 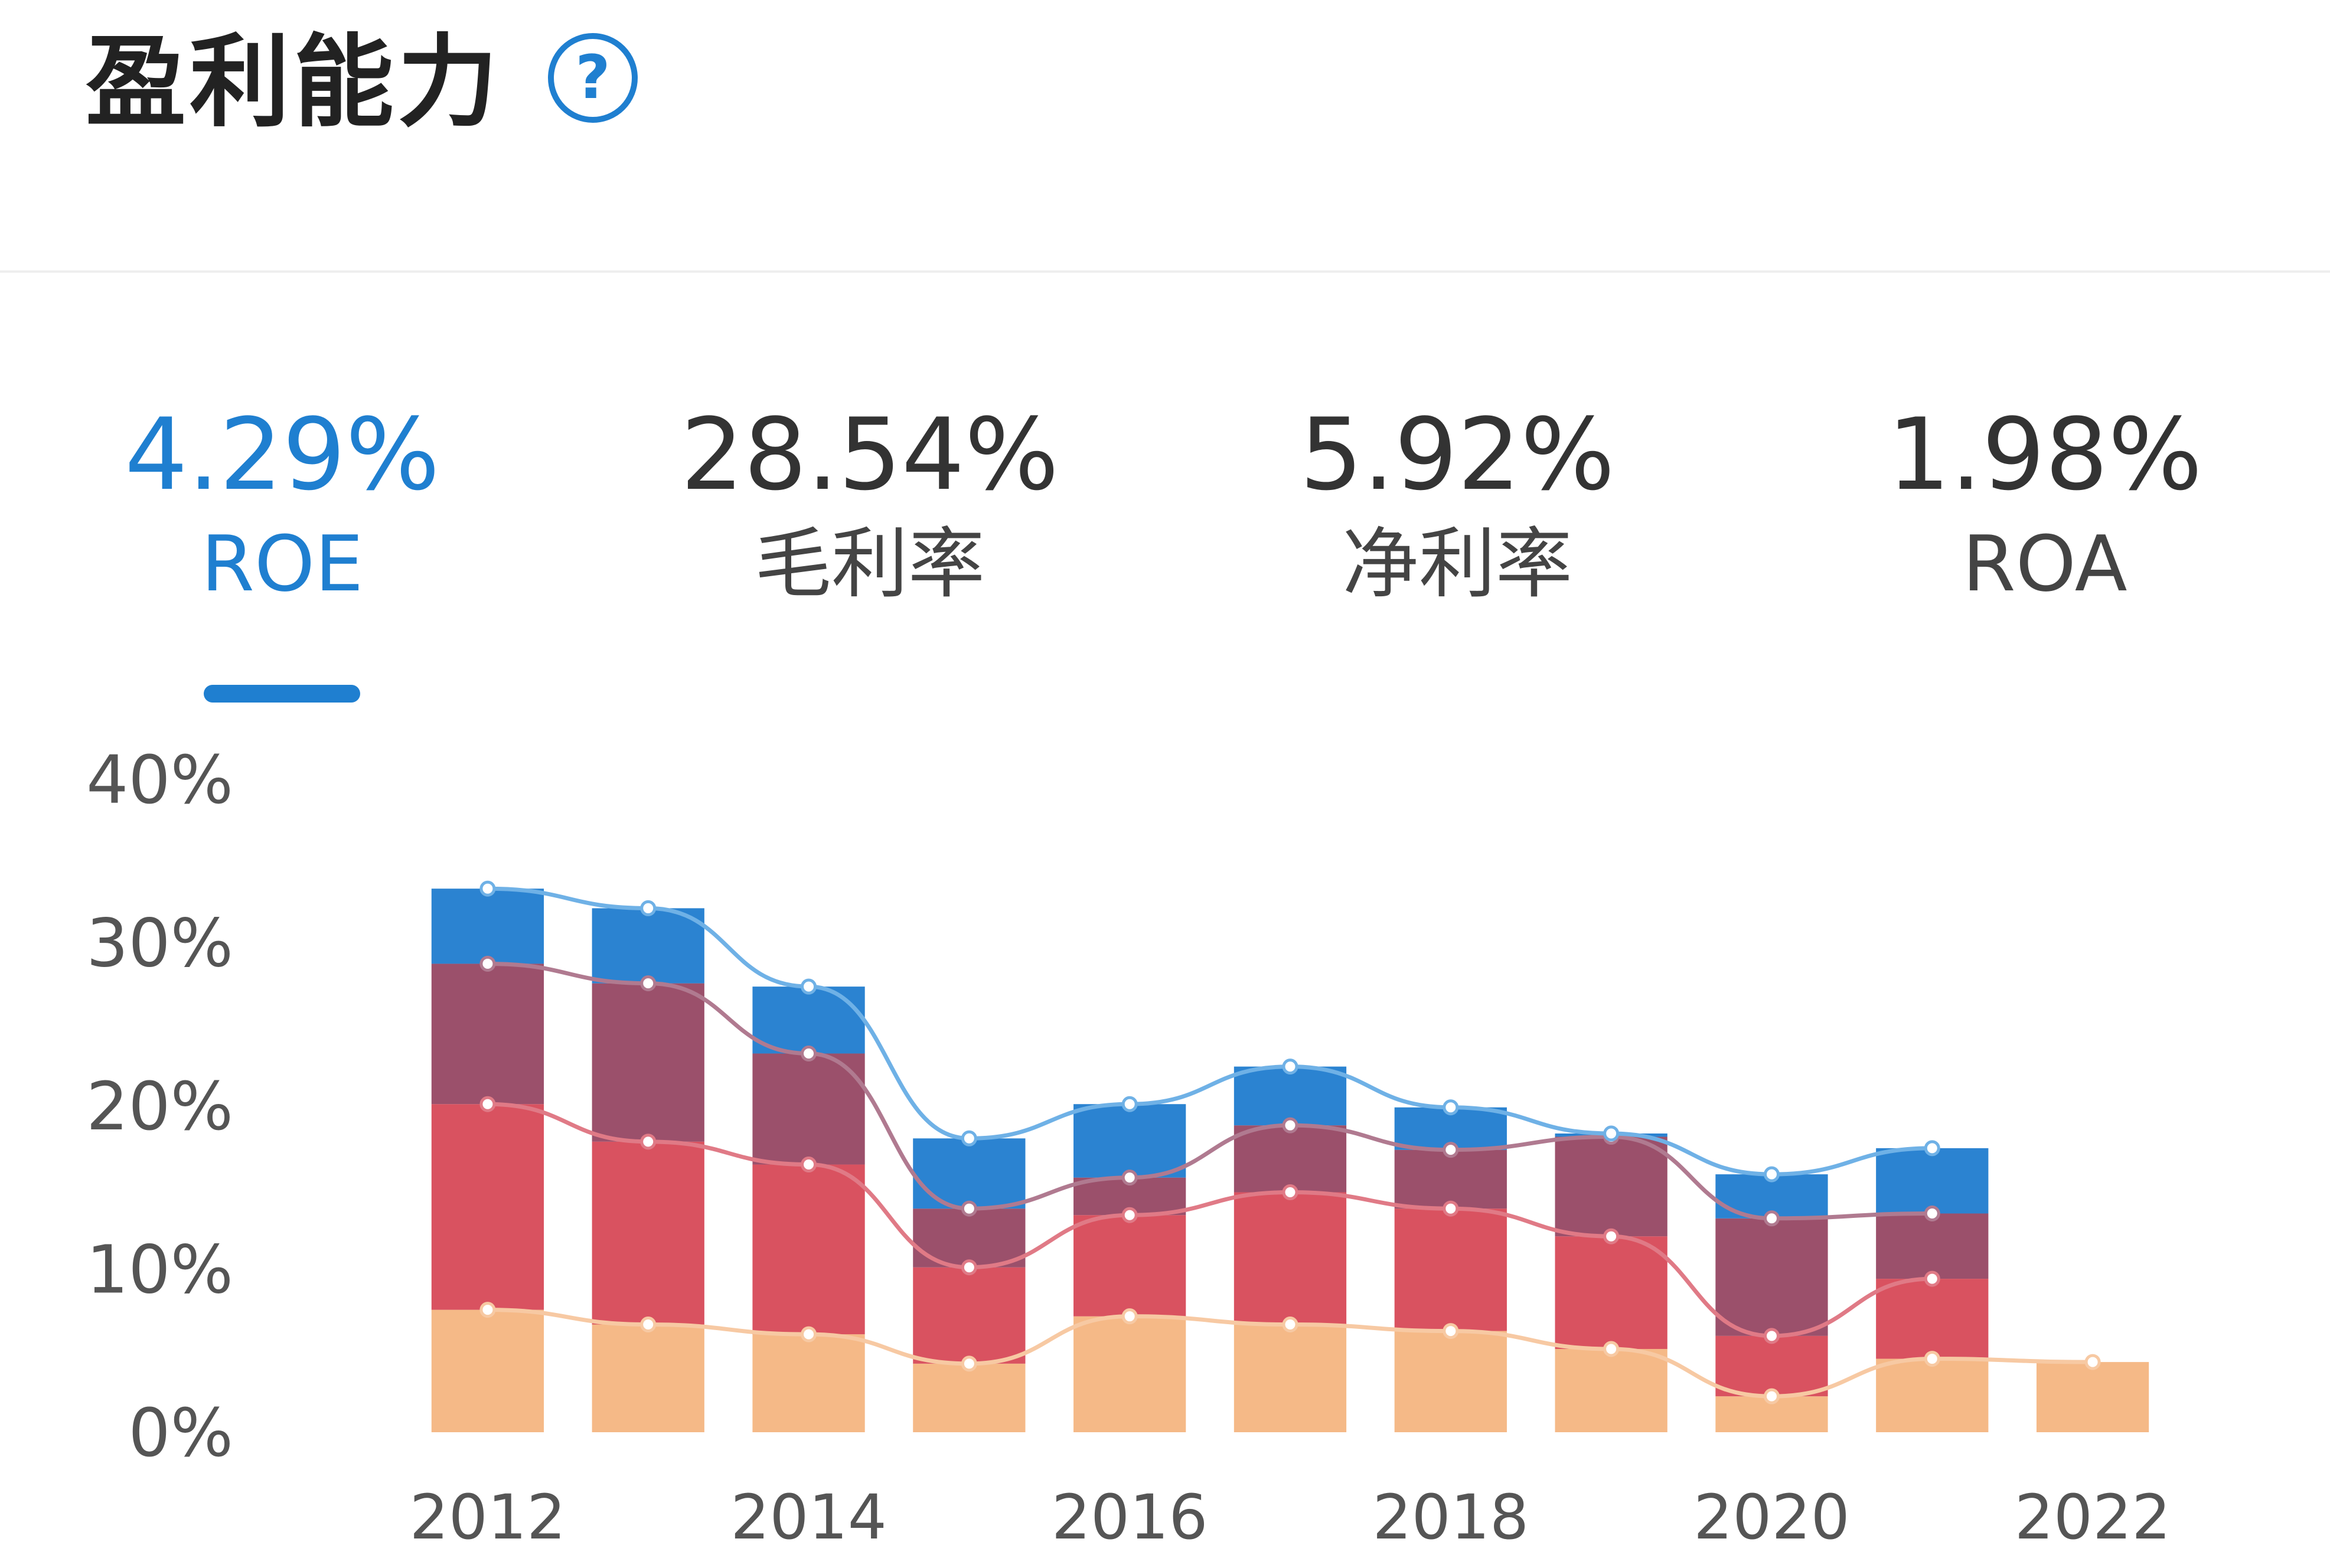 I want to click on metric-value: 28.54%, so click(x=869, y=454).